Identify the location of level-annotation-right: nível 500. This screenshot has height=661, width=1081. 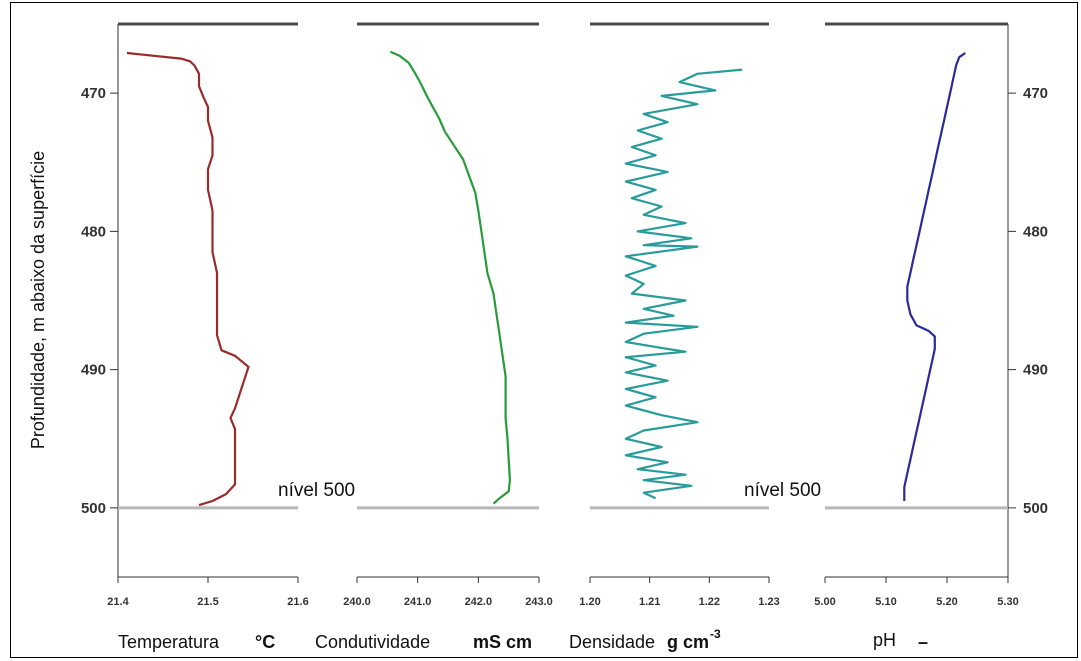
(782, 490).